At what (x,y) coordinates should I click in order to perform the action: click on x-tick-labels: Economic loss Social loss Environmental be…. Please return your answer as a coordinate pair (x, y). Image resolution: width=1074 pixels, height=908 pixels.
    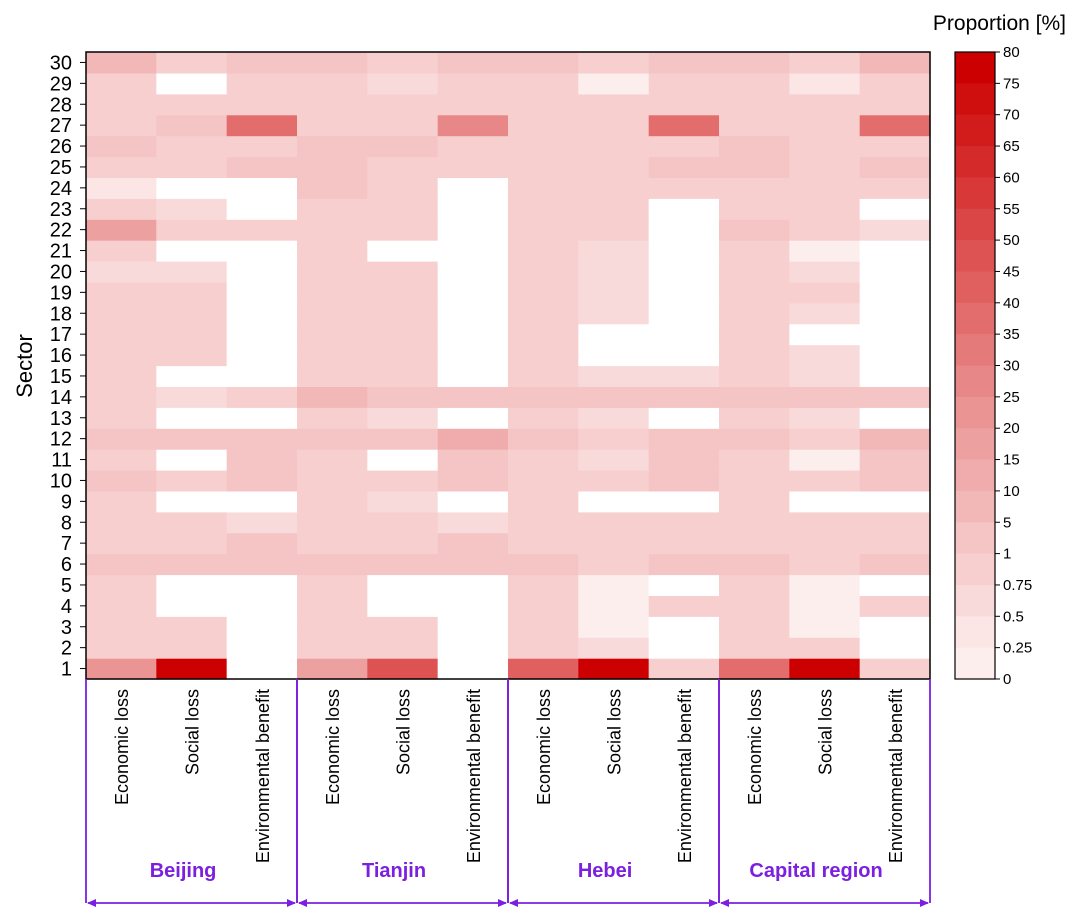
    Looking at the image, I should click on (509, 776).